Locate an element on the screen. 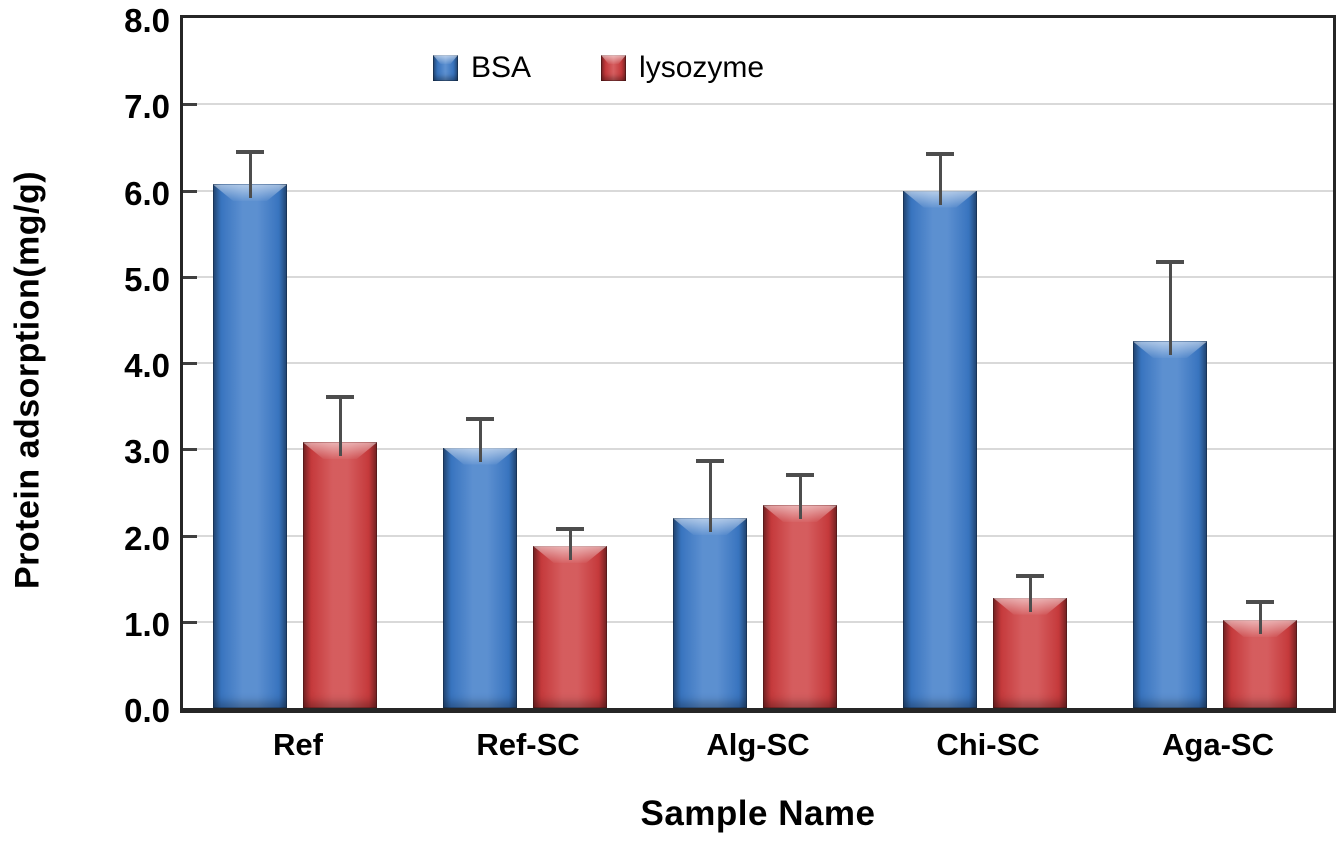 The image size is (1339, 855). error-bar-stem-bsa-ref is located at coordinates (250, 174).